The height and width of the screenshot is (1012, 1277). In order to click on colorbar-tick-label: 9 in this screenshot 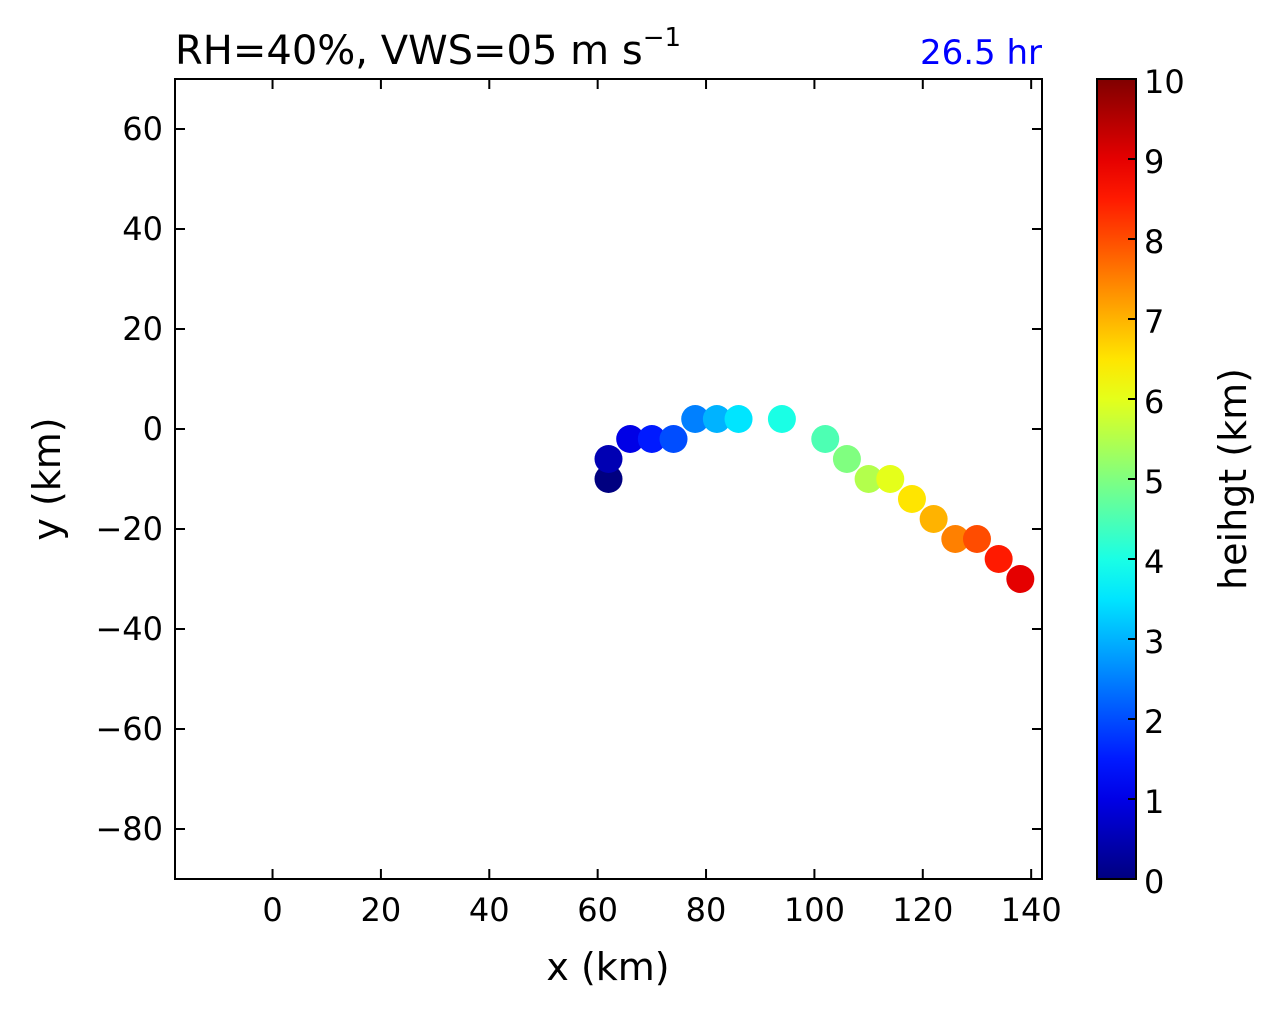, I will do `click(1154, 162)`.